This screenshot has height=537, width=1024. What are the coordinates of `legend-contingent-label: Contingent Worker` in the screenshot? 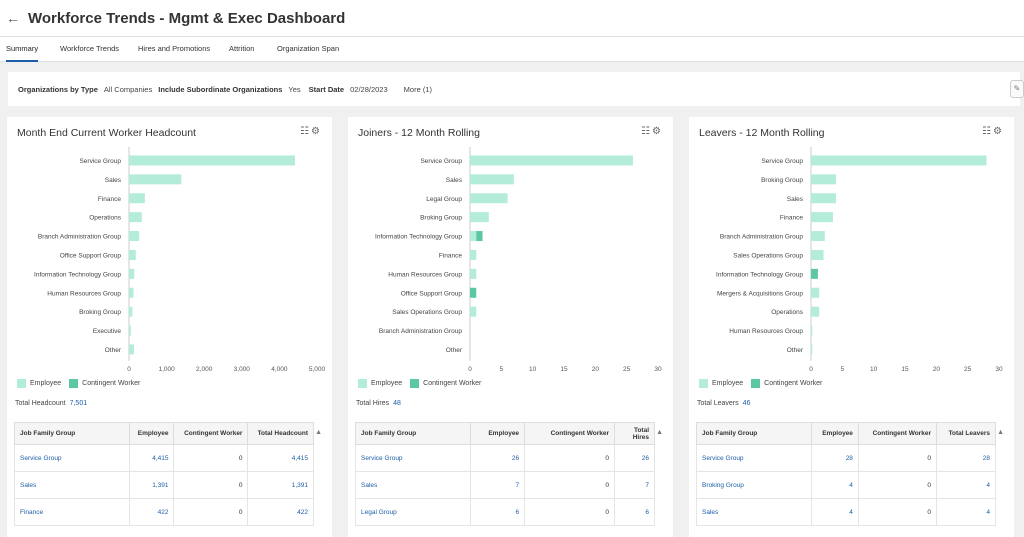 It's located at (452, 383).